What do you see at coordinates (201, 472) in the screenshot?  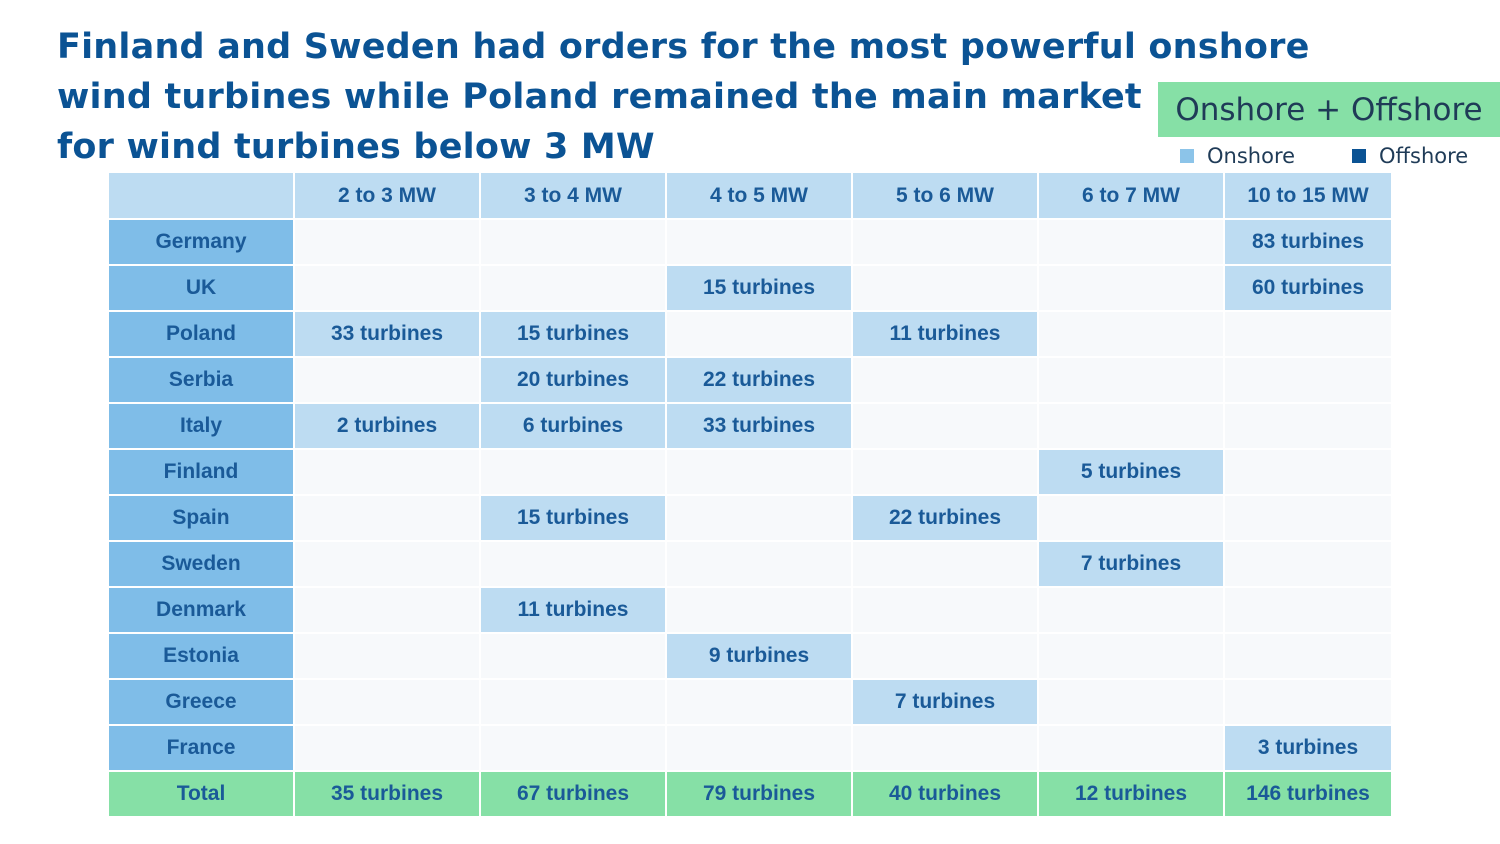 I see `country-label: Finland` at bounding box center [201, 472].